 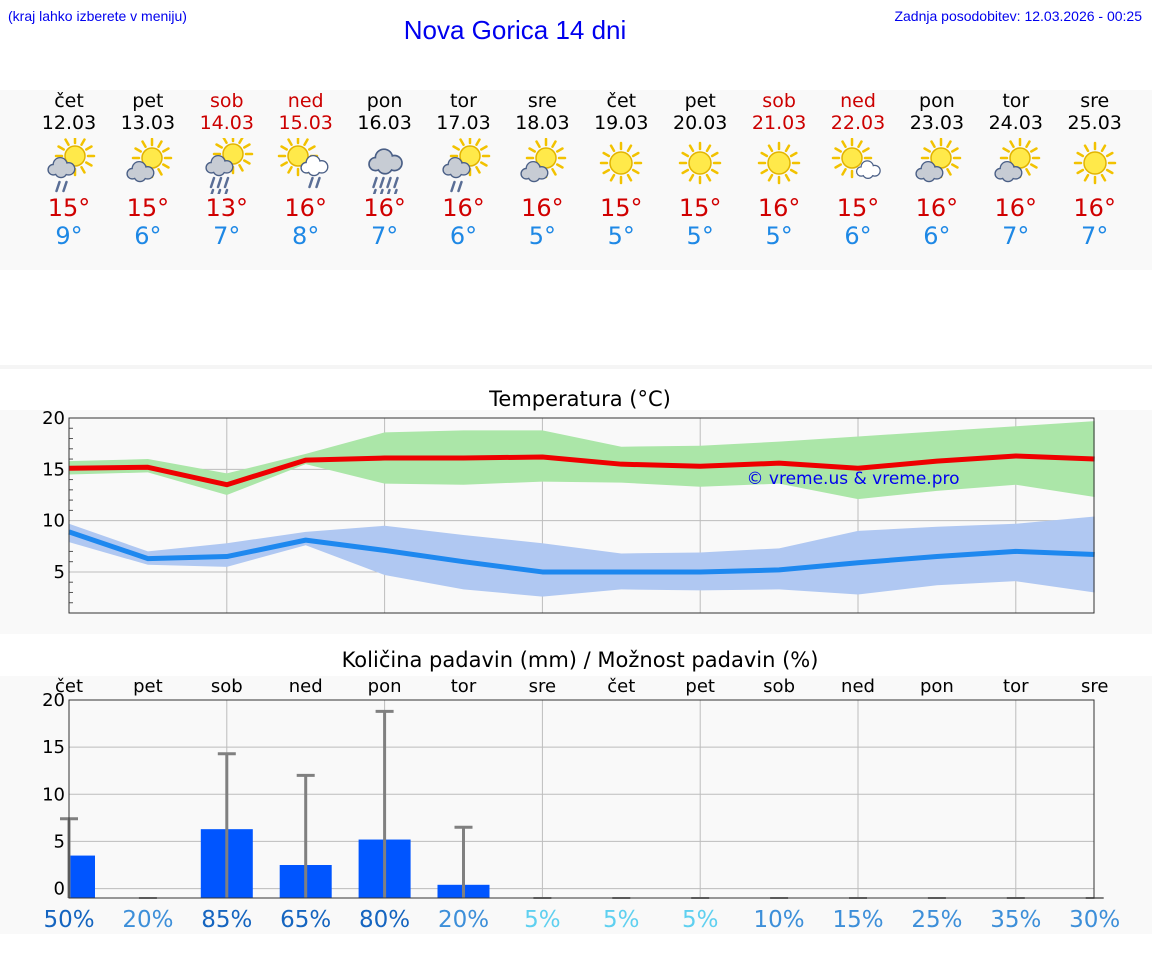 I want to click on day-date: 21.03, so click(x=779, y=123).